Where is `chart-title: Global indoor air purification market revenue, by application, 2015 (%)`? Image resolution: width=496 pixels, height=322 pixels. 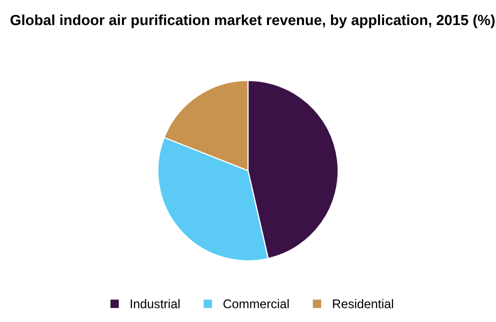 chart-title: Global indoor air purification market revenue, by application, 2015 (%) is located at coordinates (252, 21).